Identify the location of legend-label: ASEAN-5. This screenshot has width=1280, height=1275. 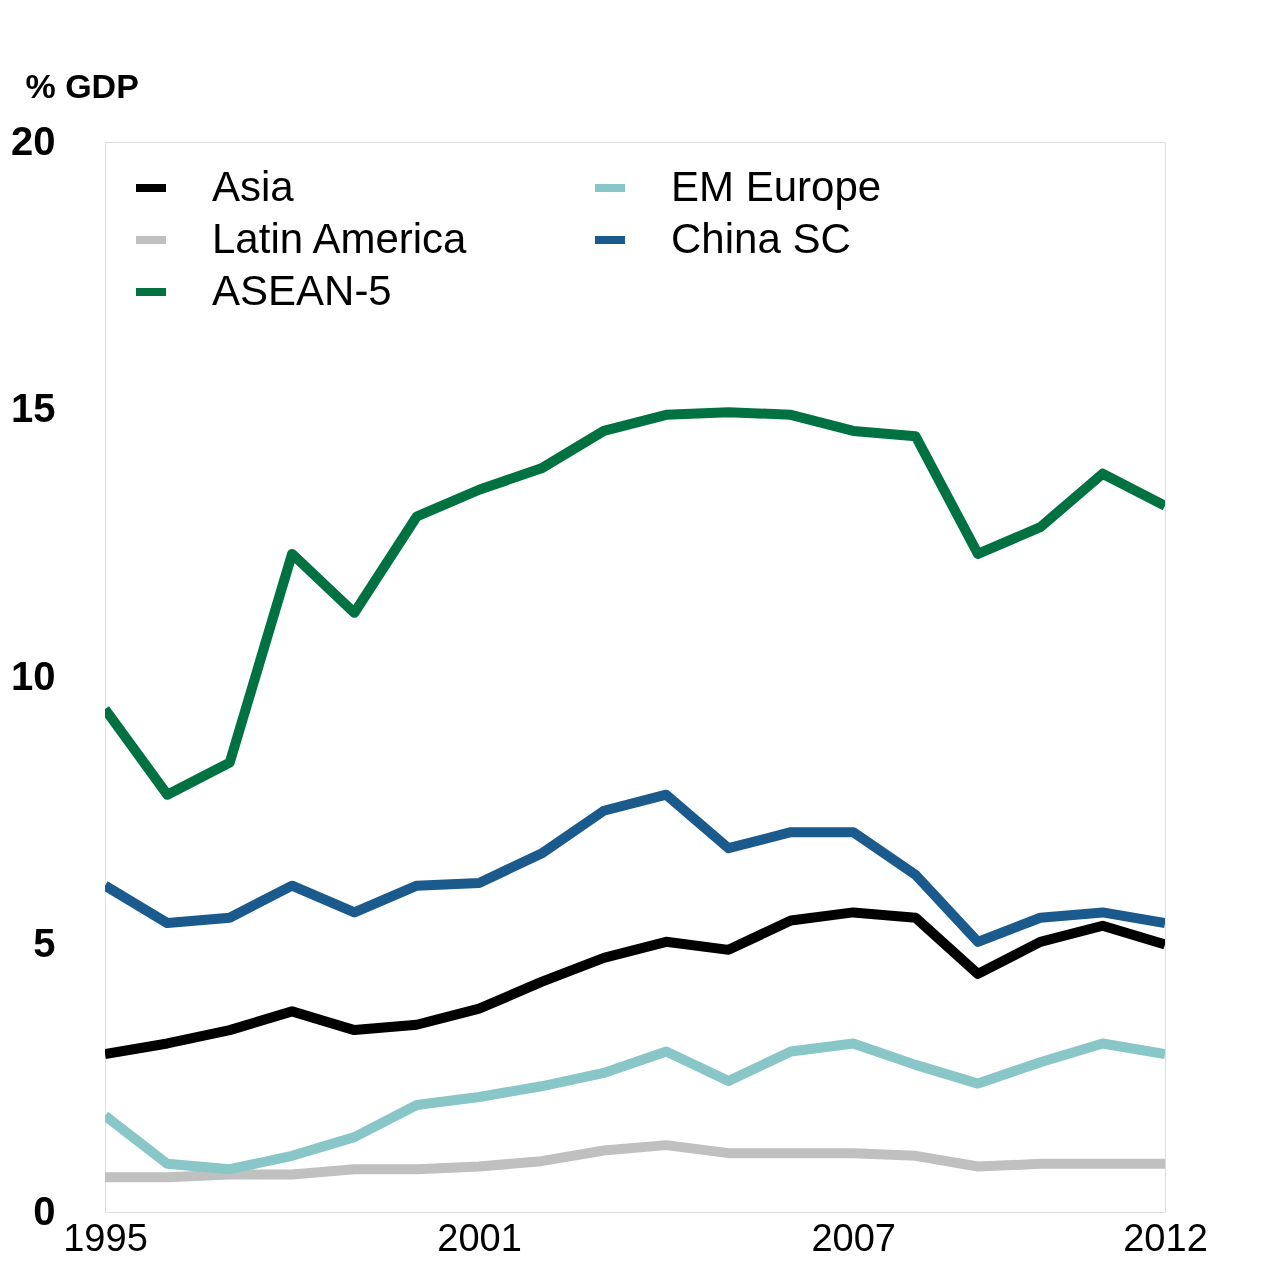
(302, 290).